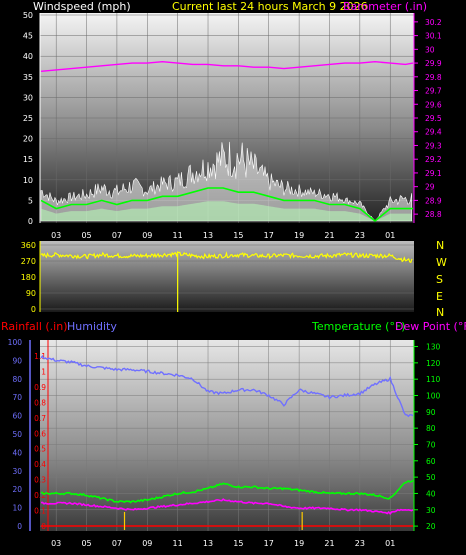 This screenshot has width=466, height=555. Describe the element at coordinates (28, 15) in the screenshot. I see `y-tick-label: 50` at that location.